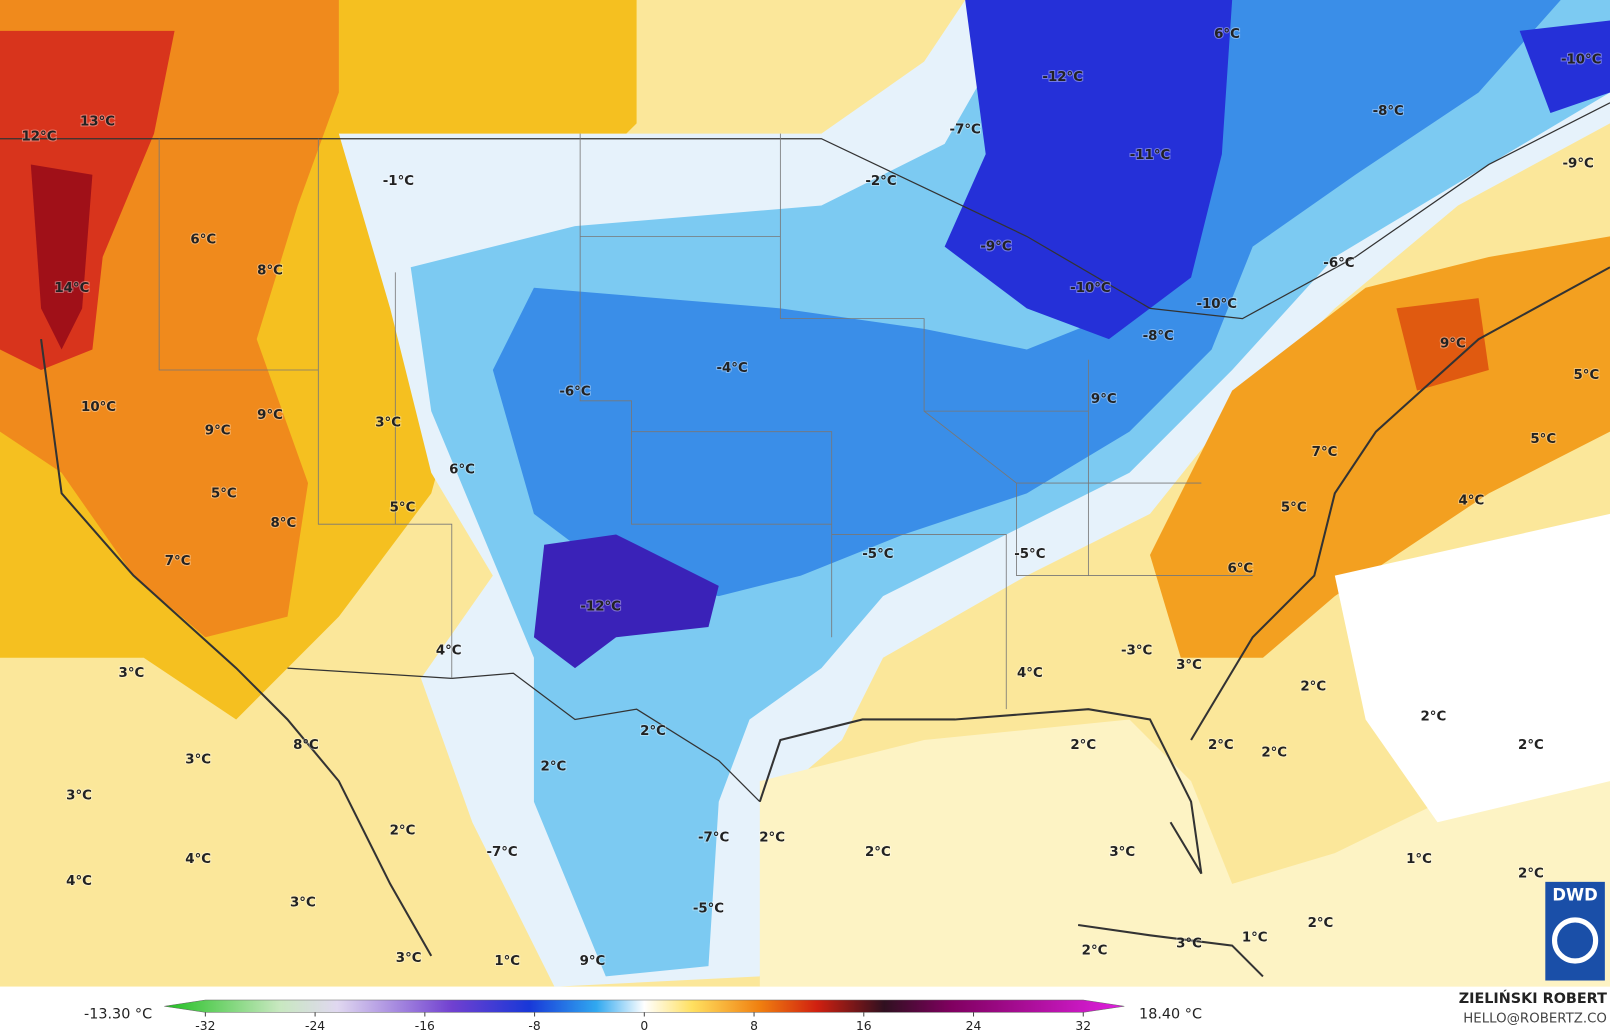  What do you see at coordinates (1170, 951) in the screenshot?
I see `cuba-coast` at bounding box center [1170, 951].